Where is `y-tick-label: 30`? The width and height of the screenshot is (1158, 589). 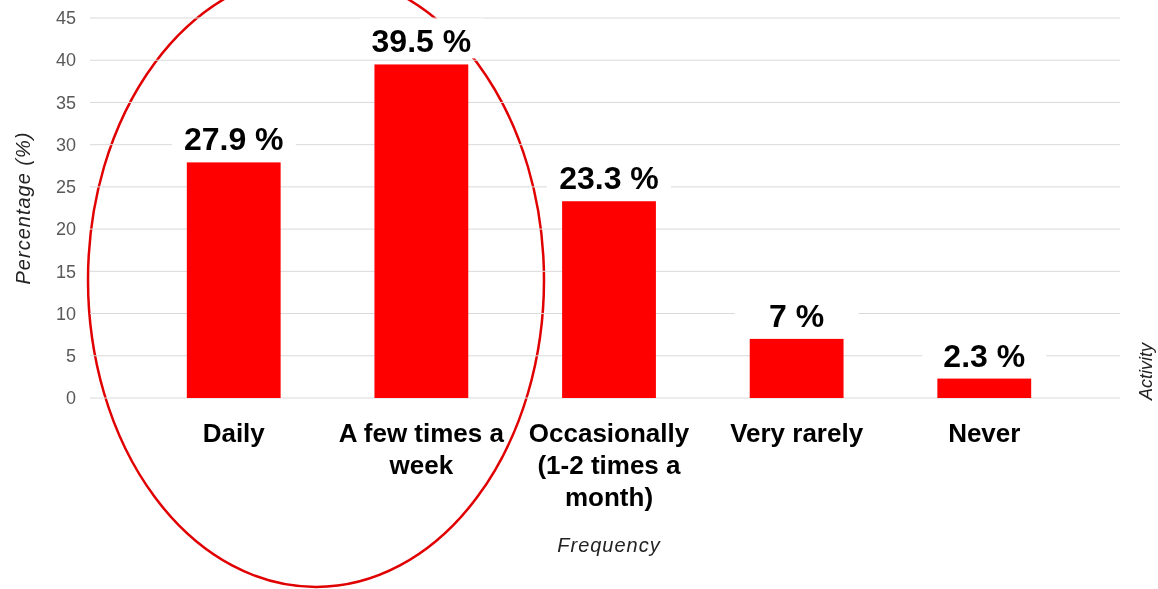
y-tick-label: 30 is located at coordinates (65, 144).